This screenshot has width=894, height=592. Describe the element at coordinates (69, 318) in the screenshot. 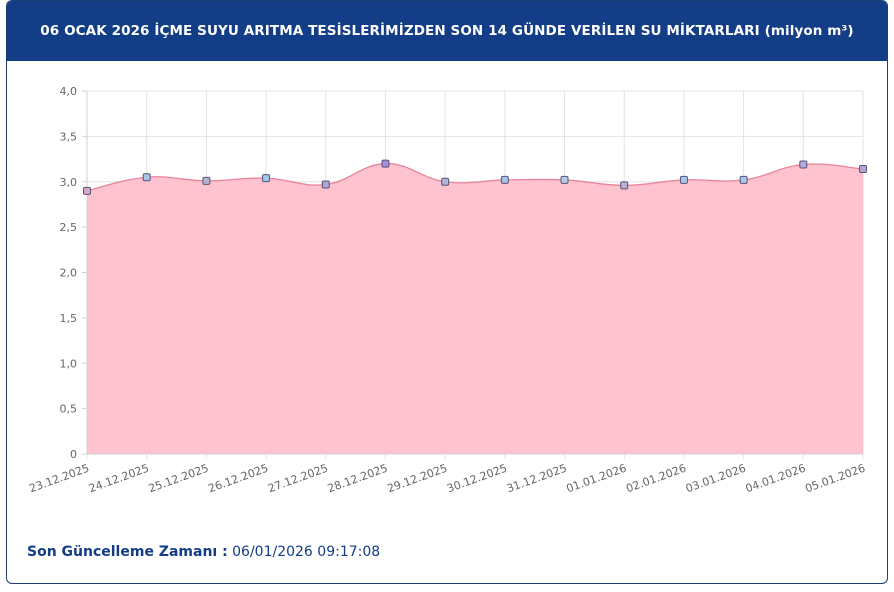

I see `y-tick-label: 1,5` at that location.